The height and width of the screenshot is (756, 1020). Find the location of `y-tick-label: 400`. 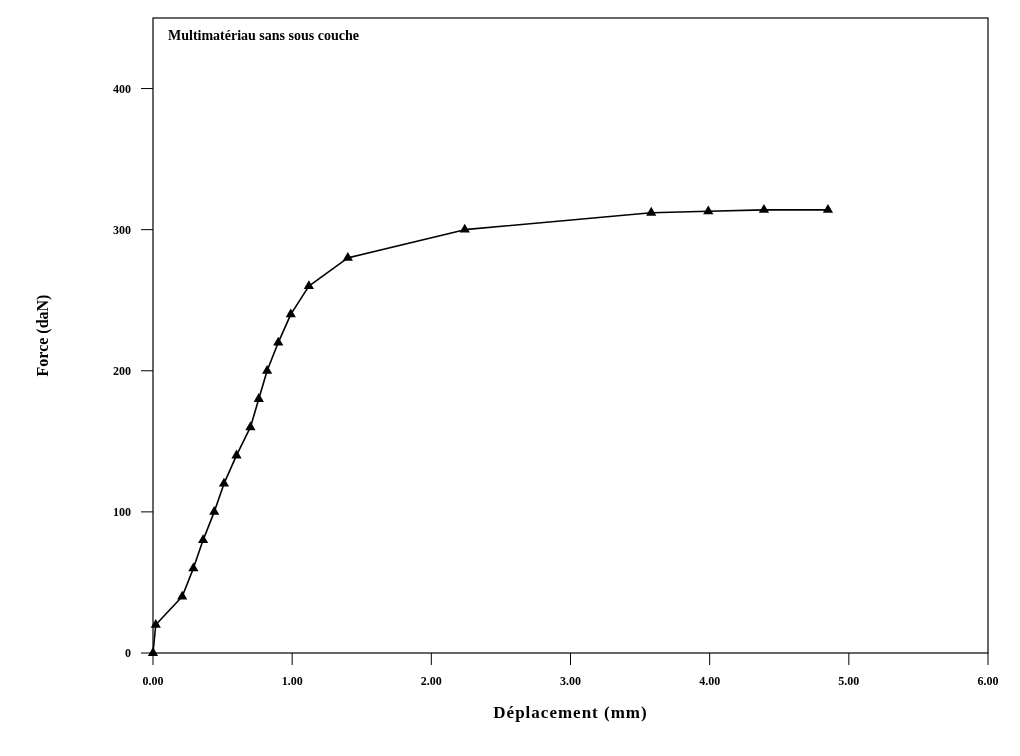

y-tick-label: 400 is located at coordinates (122, 88).